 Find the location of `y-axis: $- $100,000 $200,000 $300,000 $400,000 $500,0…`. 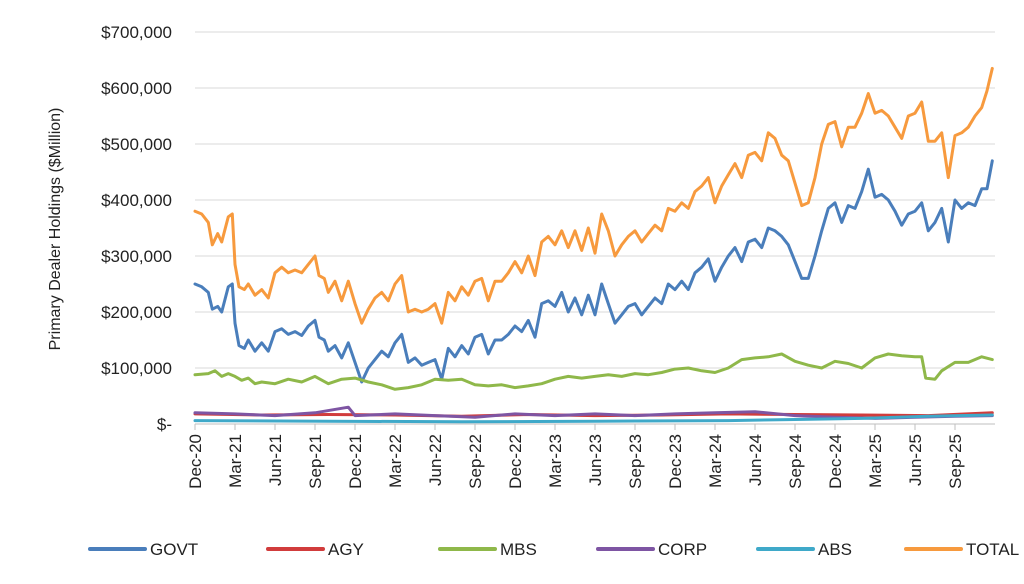

y-axis: $- $100,000 $200,000 $300,000 $400,000 $500,0… is located at coordinates (136, 228).